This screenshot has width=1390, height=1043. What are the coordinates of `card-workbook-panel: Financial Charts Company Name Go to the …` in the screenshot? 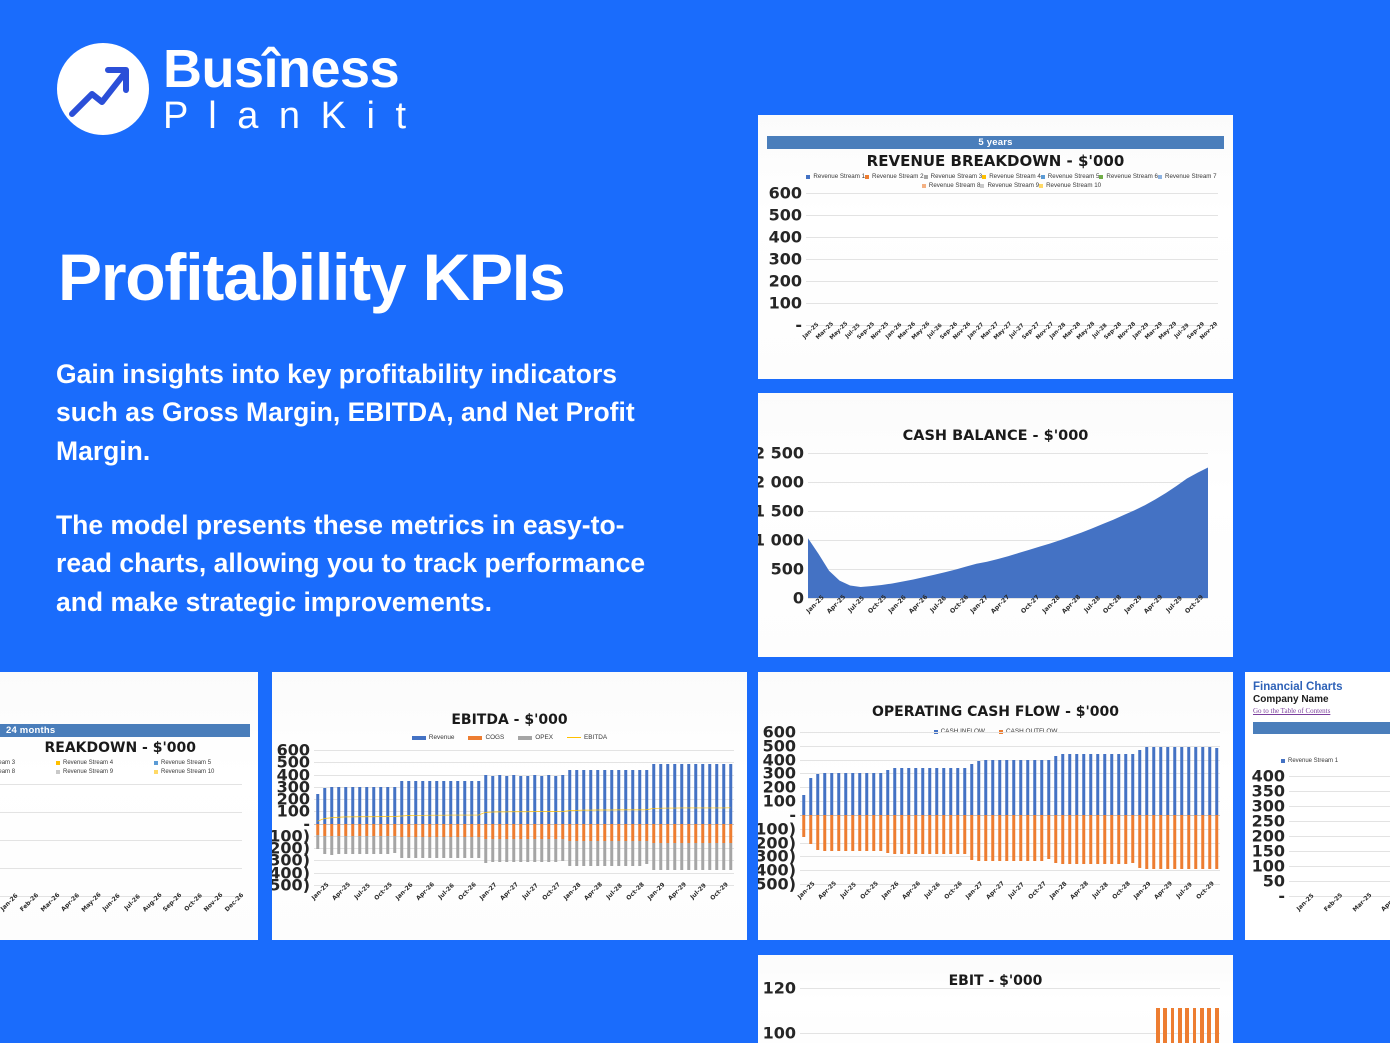 It's located at (1317, 806).